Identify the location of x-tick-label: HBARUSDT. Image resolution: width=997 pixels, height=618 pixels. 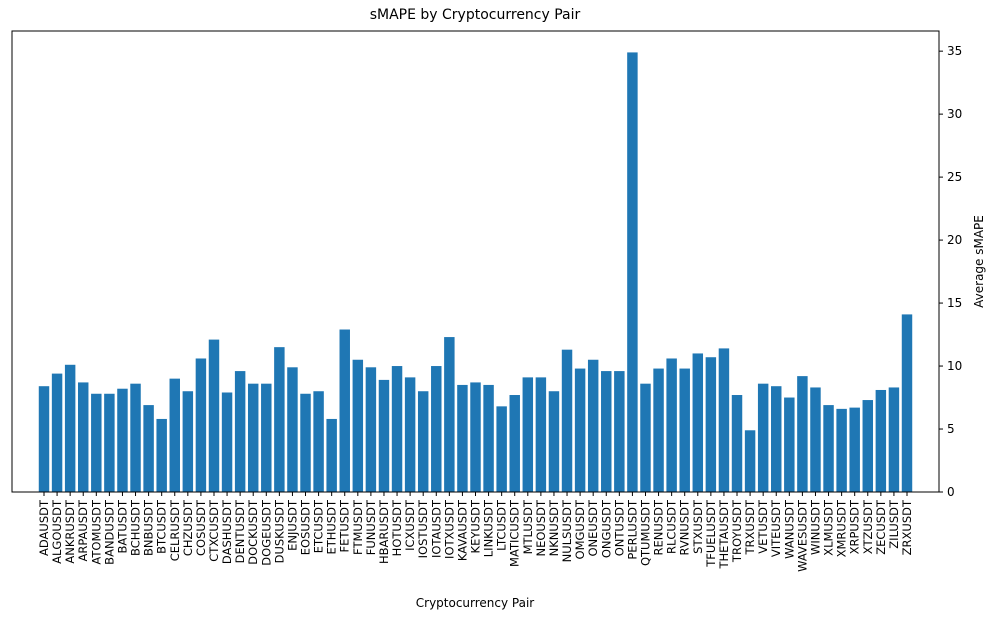
(384, 531).